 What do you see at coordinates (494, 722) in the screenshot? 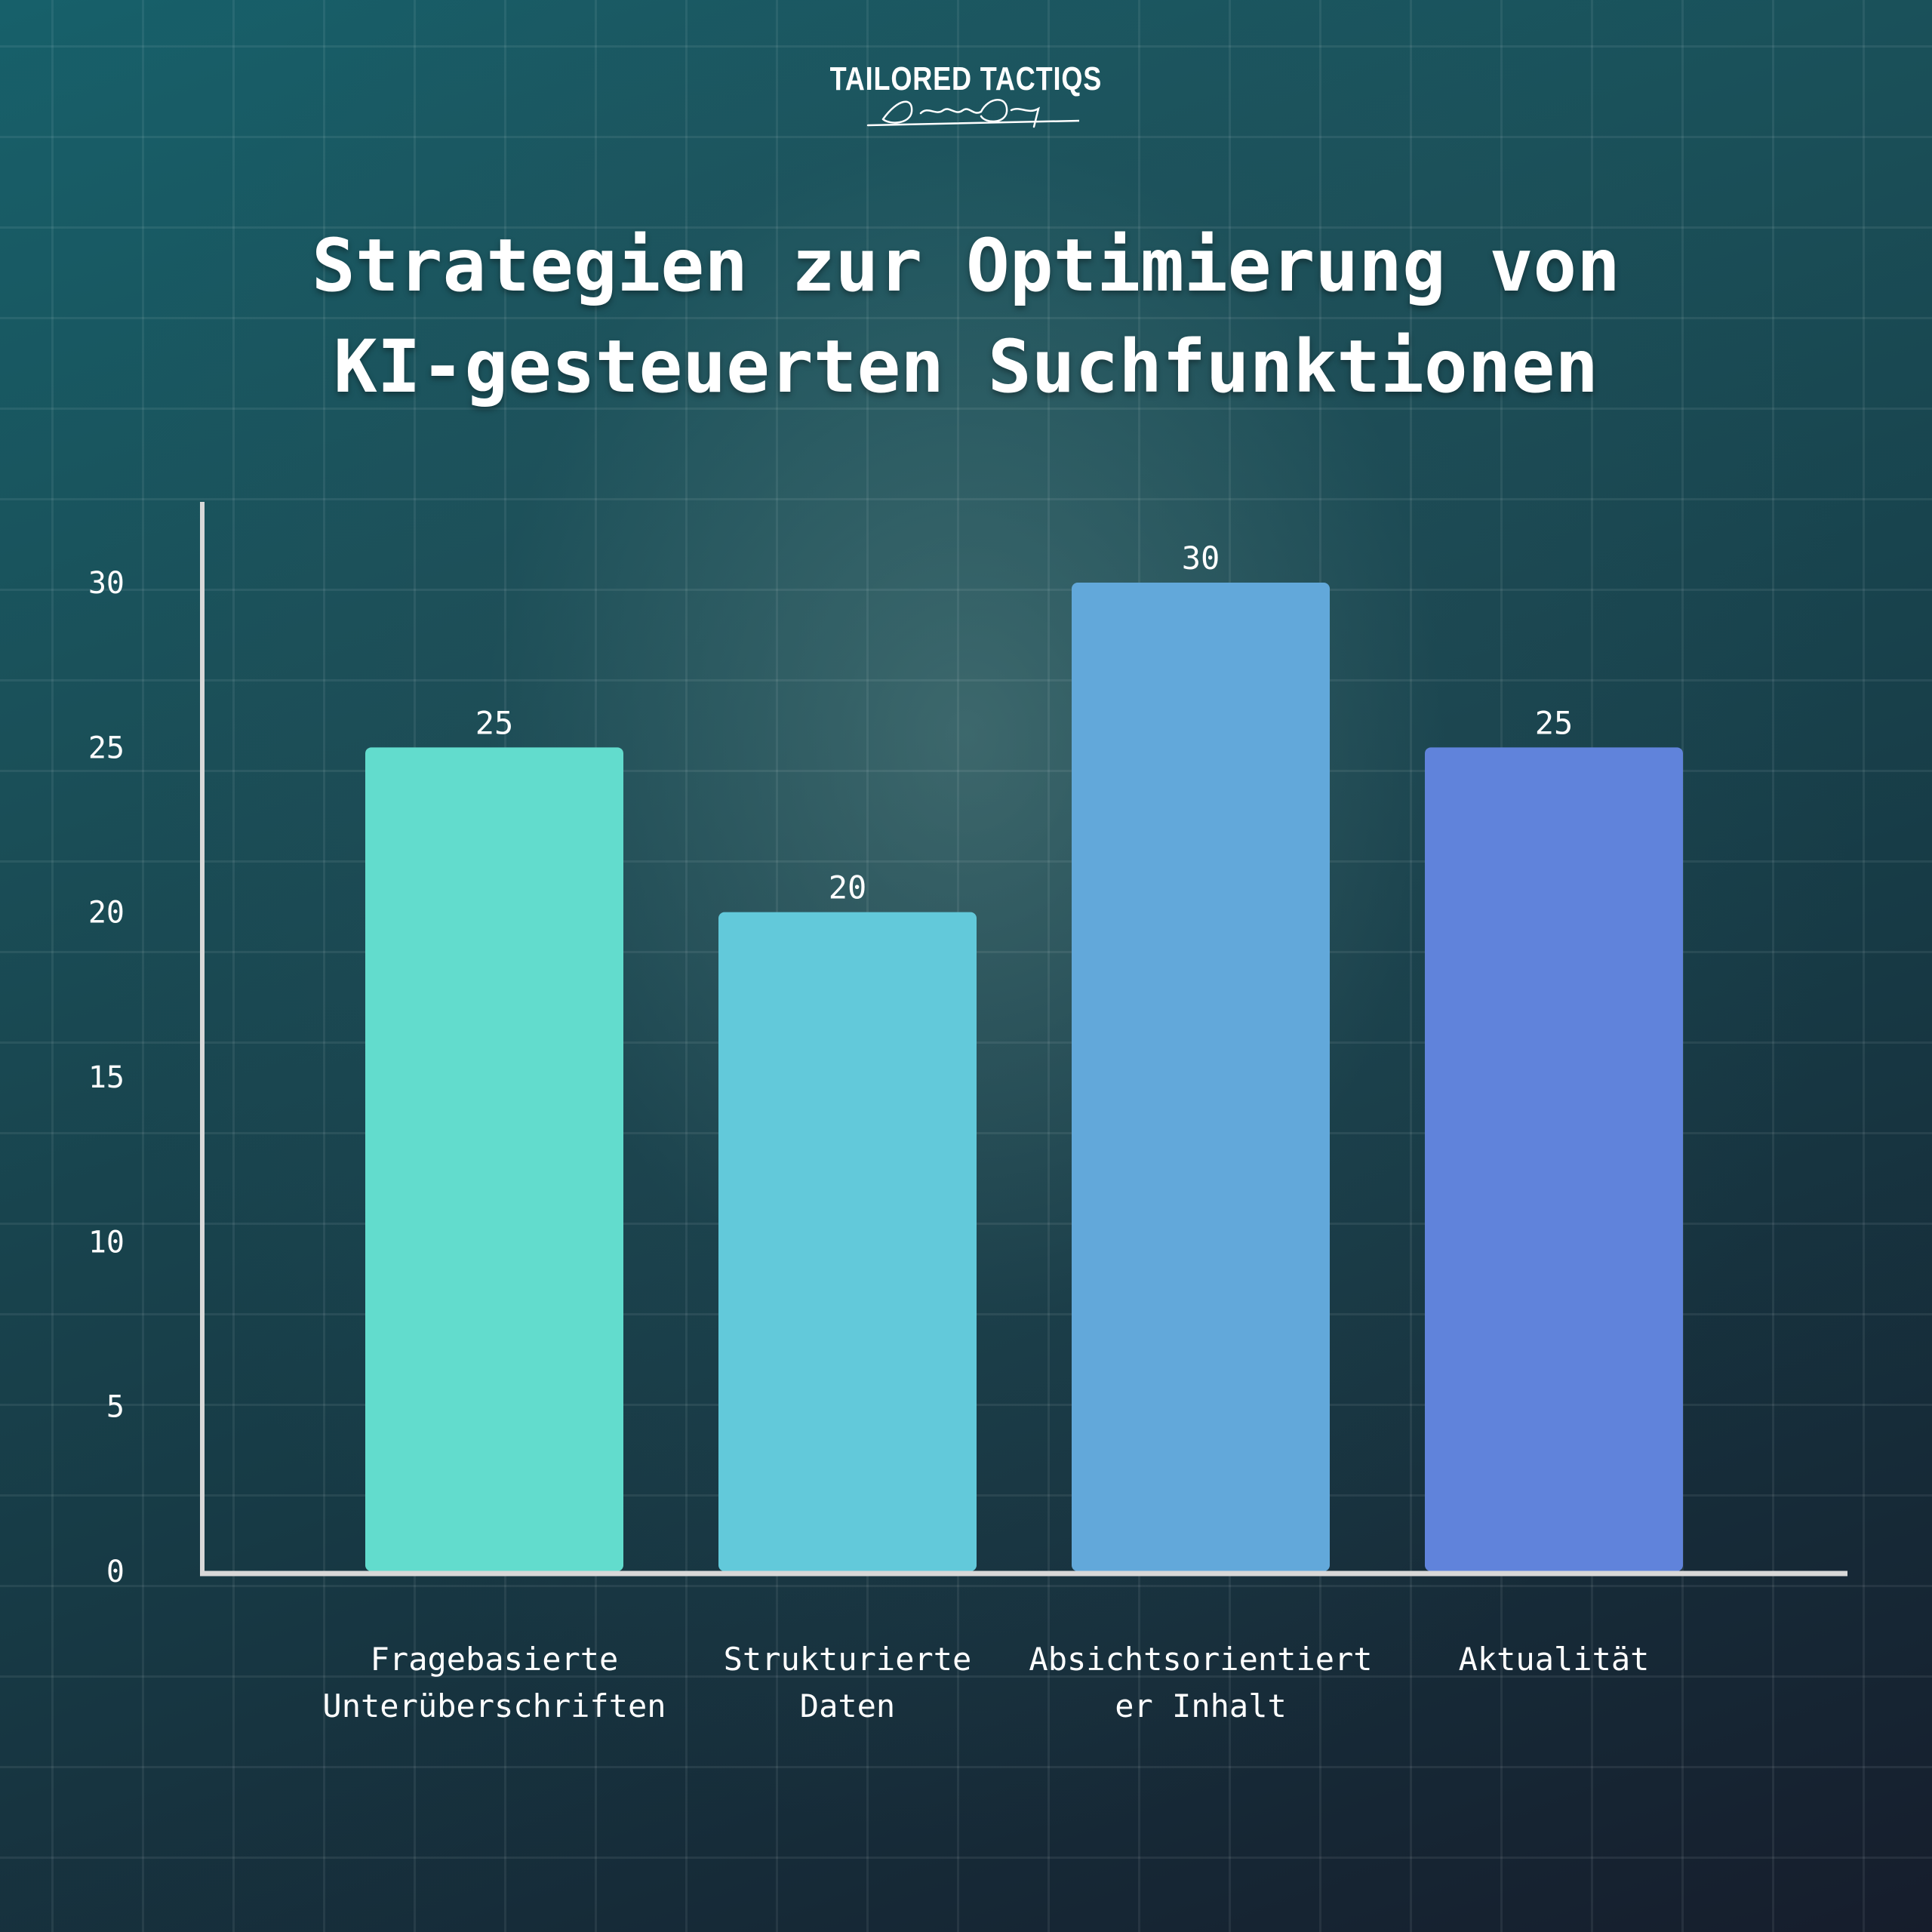
I see `value-label-0: 25` at bounding box center [494, 722].